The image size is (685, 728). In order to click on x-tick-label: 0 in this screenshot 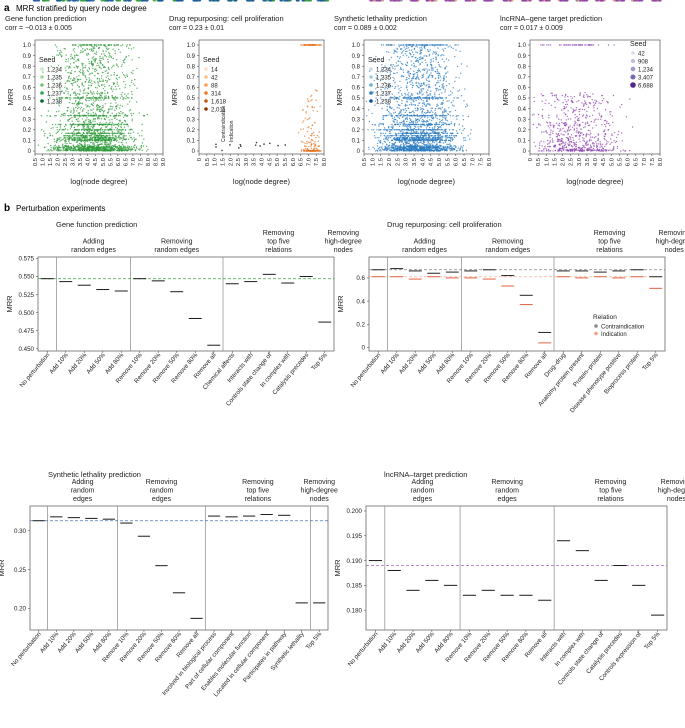, I will do `click(200, 159)`.